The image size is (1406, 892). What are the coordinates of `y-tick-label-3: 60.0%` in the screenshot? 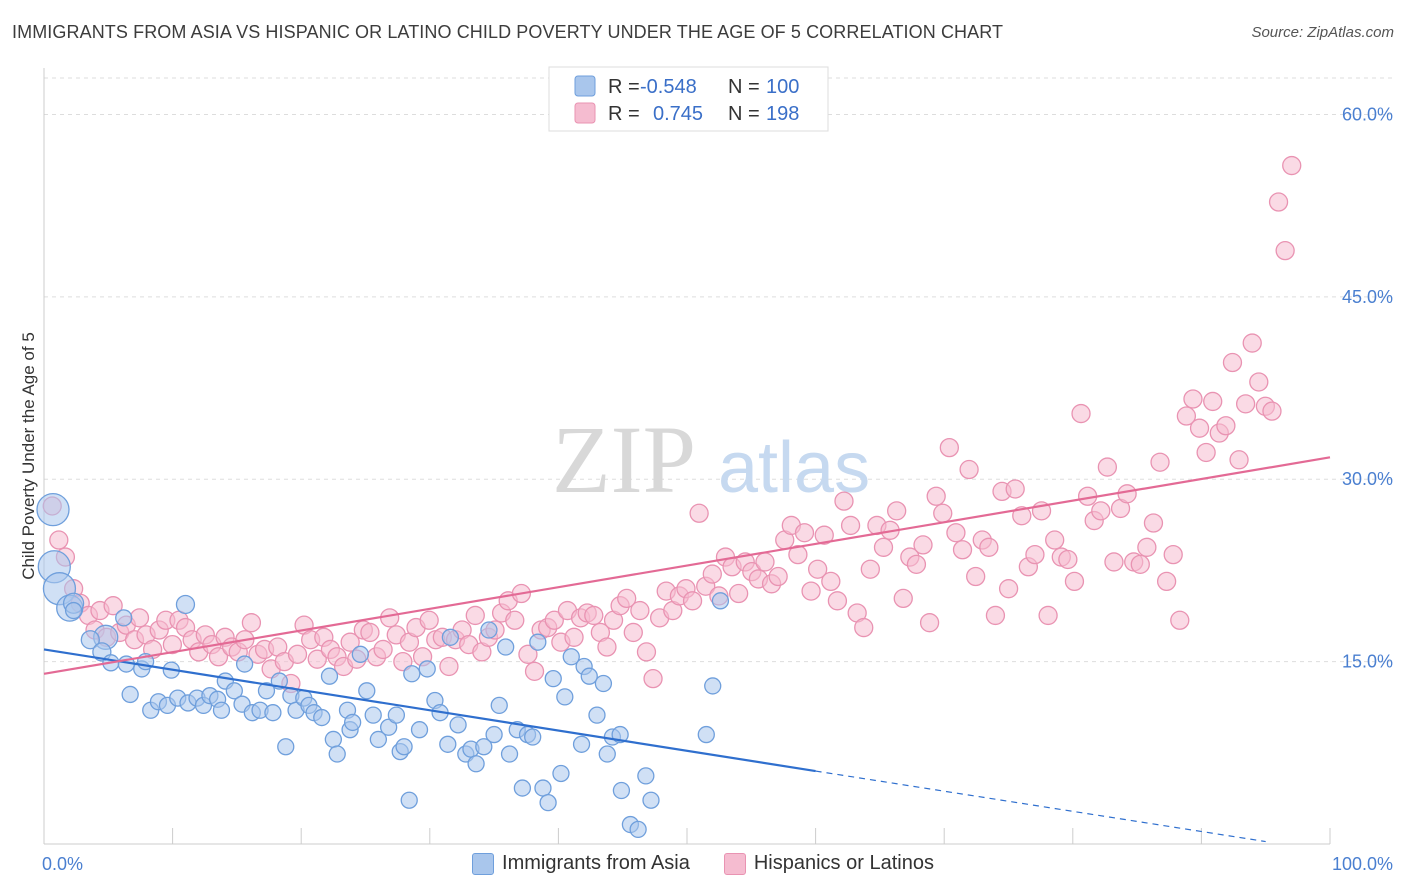 It's located at (1367, 114).